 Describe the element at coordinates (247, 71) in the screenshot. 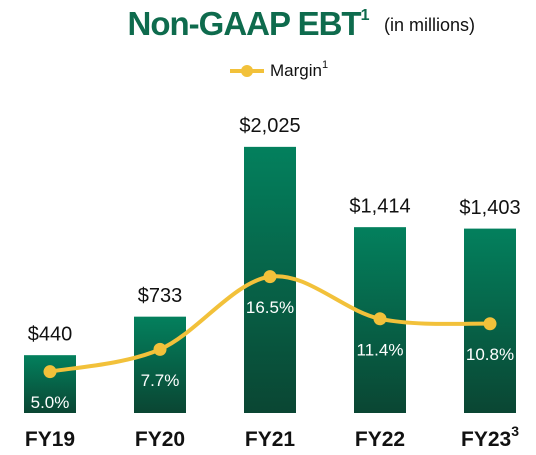

I see `legend-marker` at that location.